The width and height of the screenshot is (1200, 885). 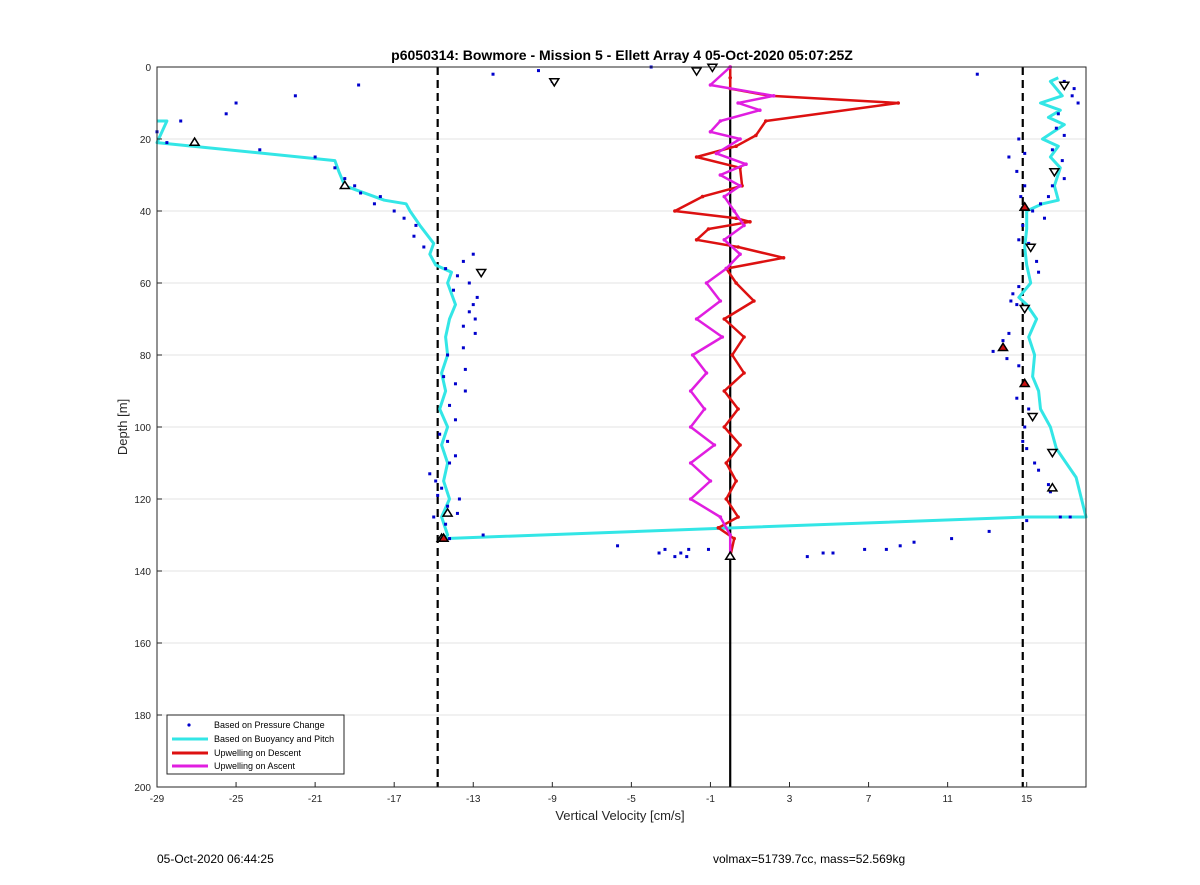 What do you see at coordinates (255, 744) in the screenshot?
I see `legend-box` at bounding box center [255, 744].